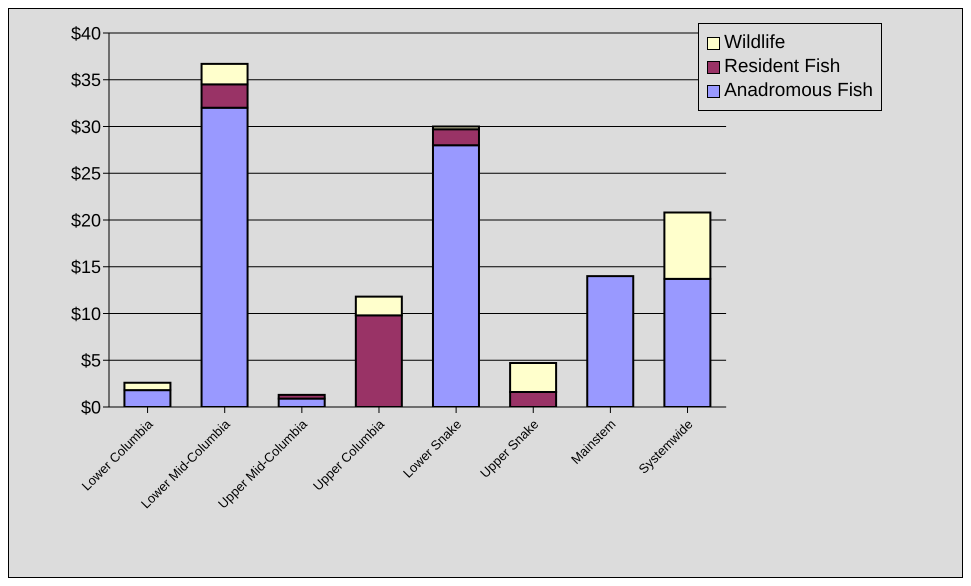 The width and height of the screenshot is (971, 586). Describe the element at coordinates (782, 67) in the screenshot. I see `legend-label: Resident Fish` at that location.